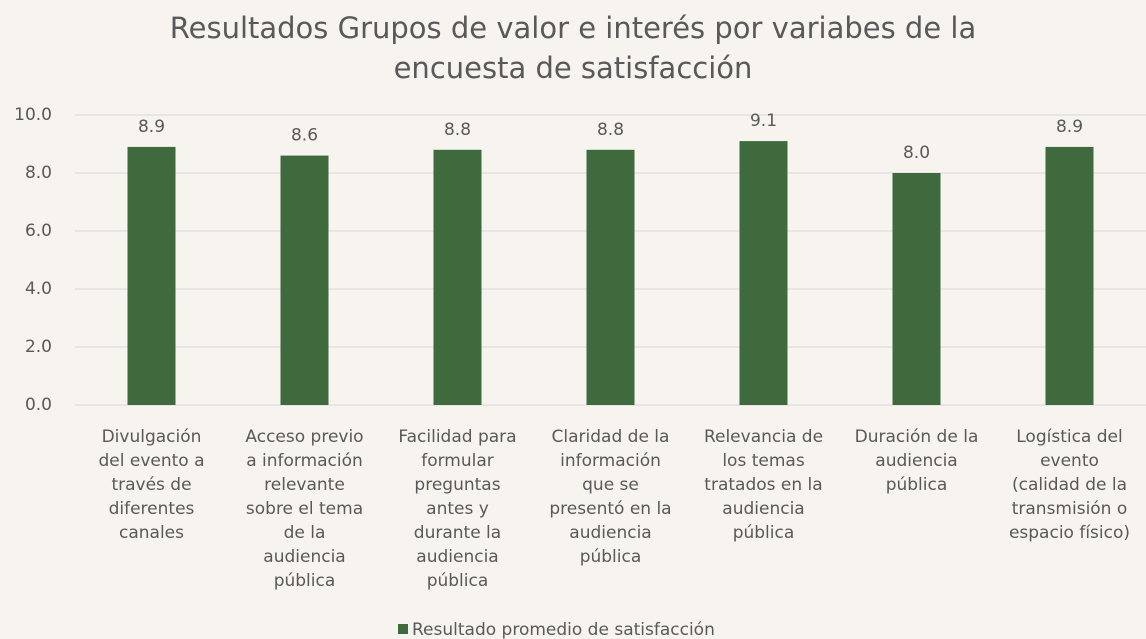 This screenshot has width=1146, height=639. What do you see at coordinates (151, 485) in the screenshot?
I see `x-tick-label: través de` at bounding box center [151, 485].